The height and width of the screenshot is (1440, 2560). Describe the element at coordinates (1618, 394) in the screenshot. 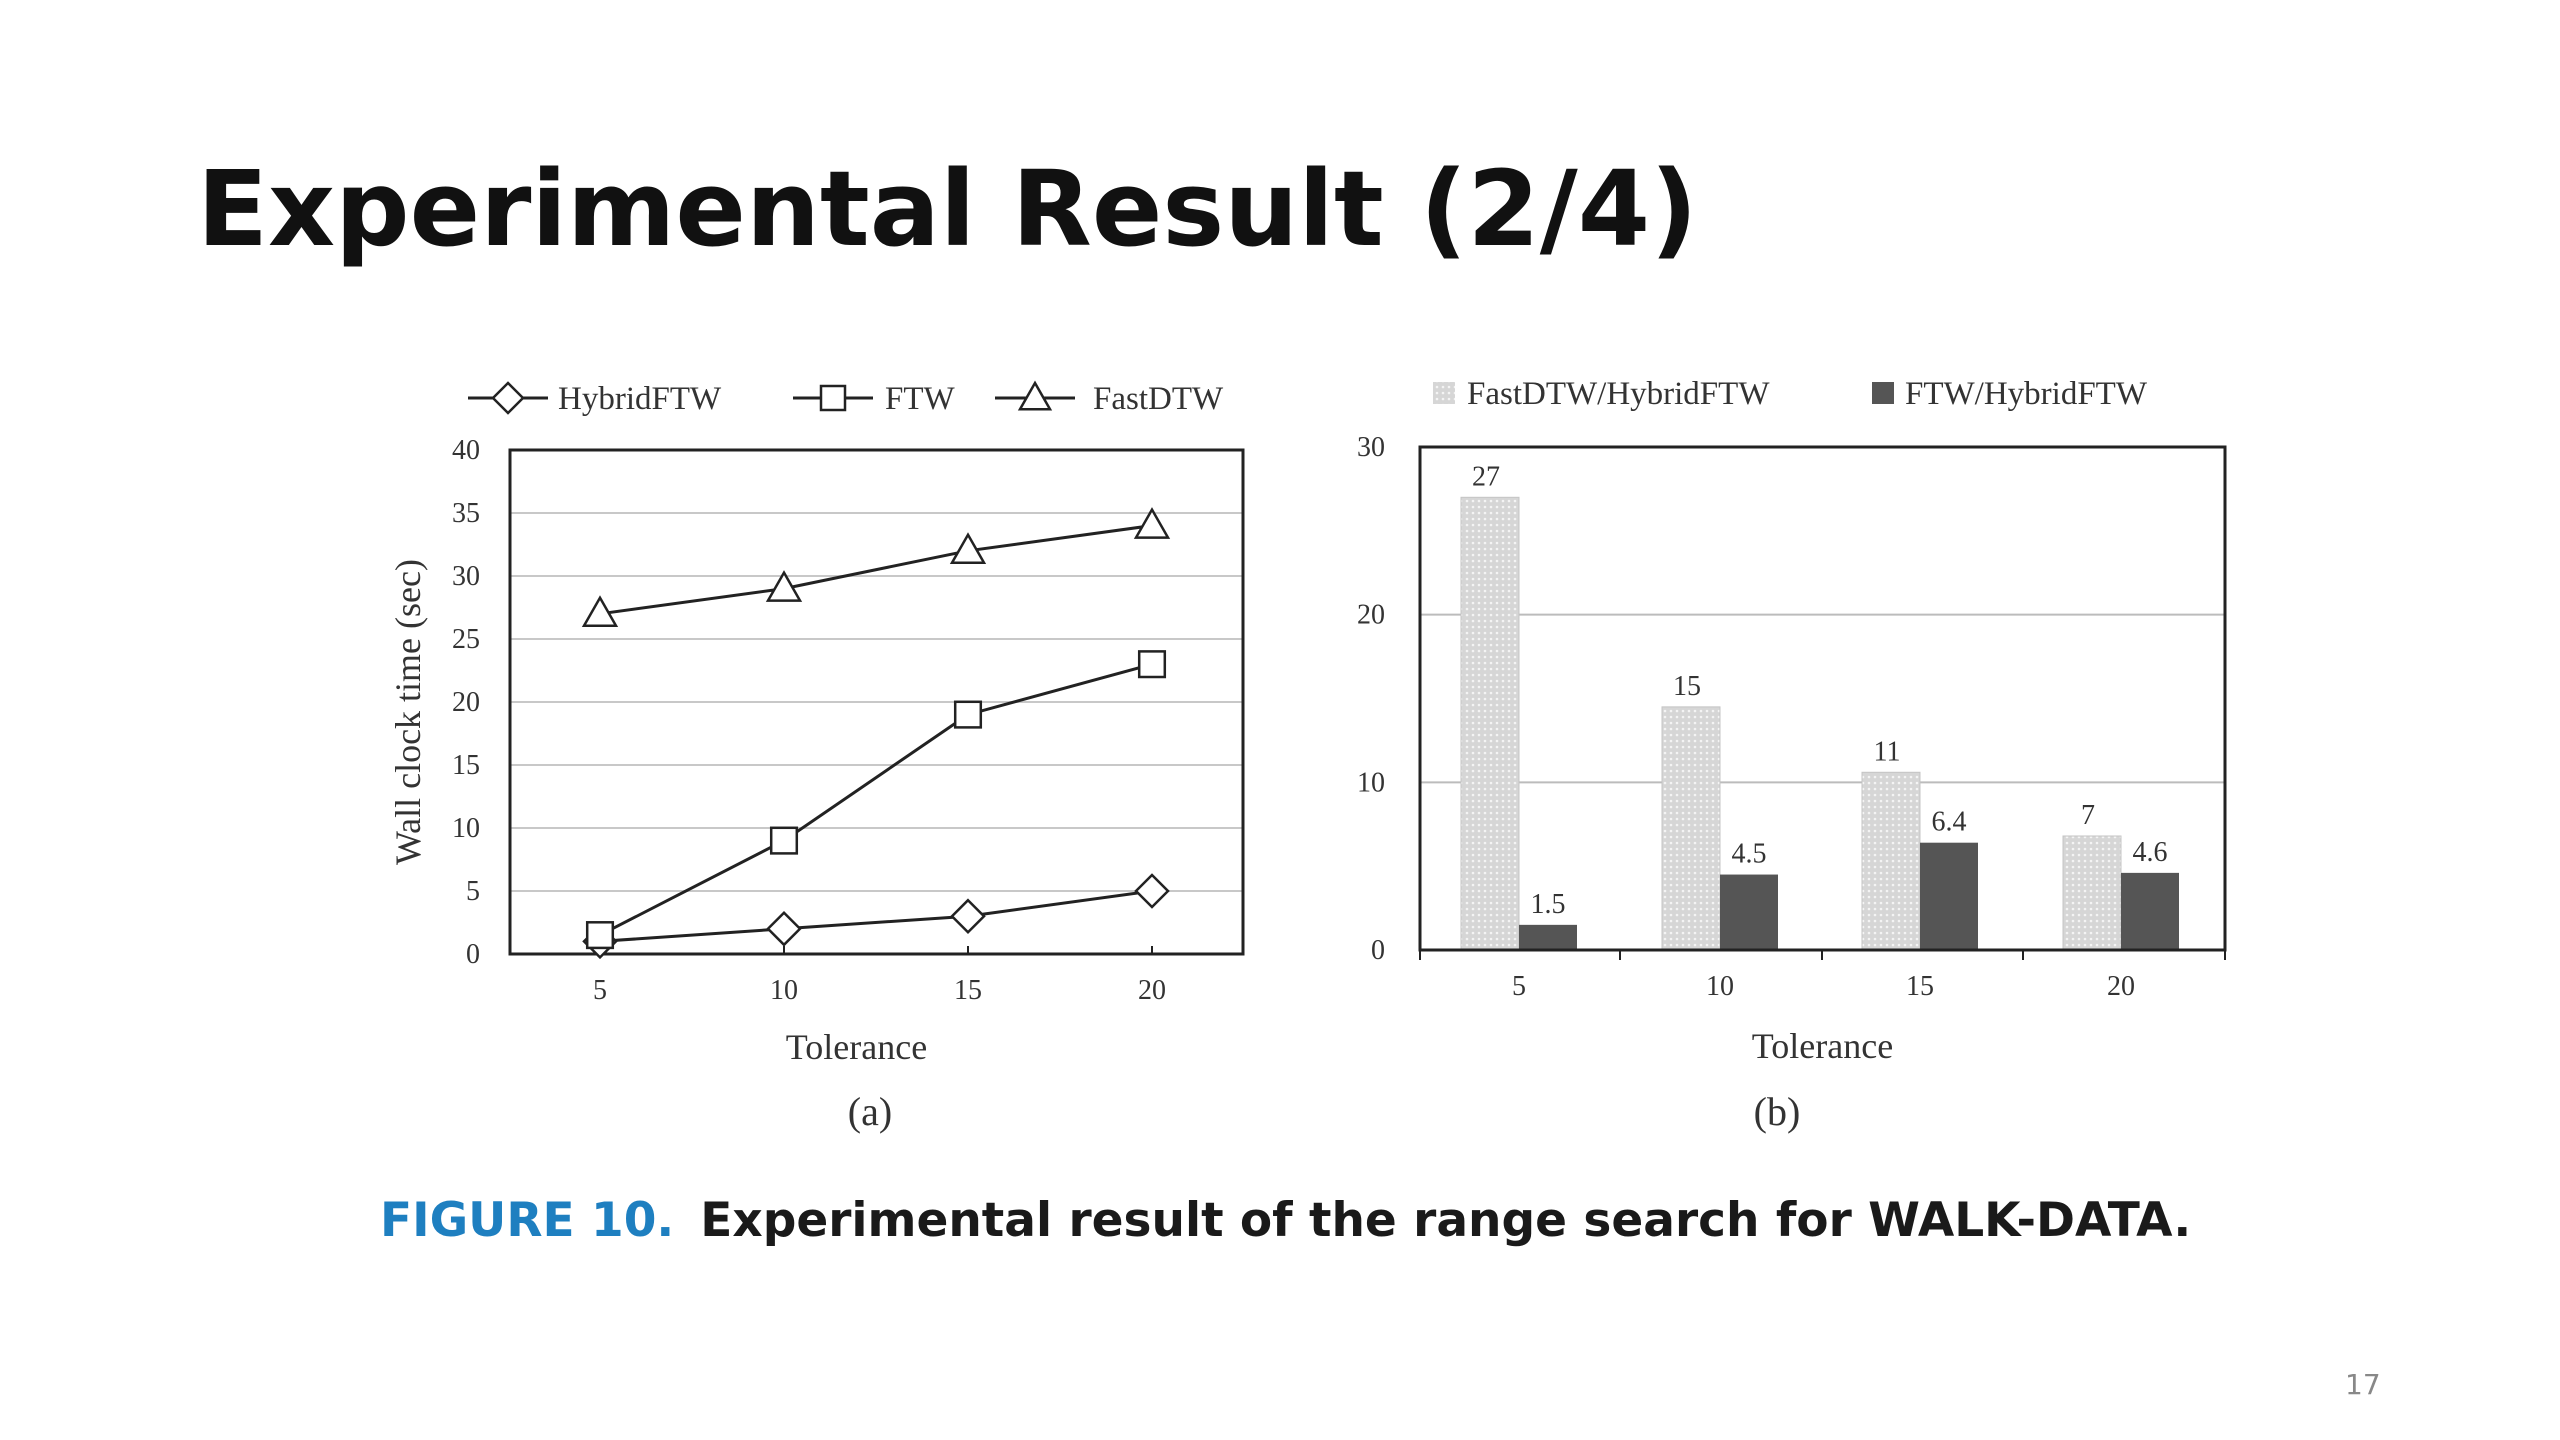

I see `legend-label: FastDTW/HybridFTW` at that location.